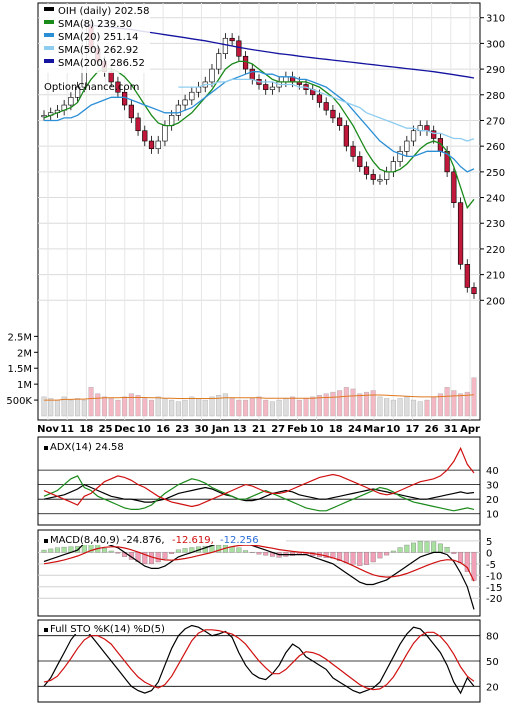 The image size is (526, 706). What do you see at coordinates (495, 44) in the screenshot?
I see `price-tick-label: 300` at bounding box center [495, 44].